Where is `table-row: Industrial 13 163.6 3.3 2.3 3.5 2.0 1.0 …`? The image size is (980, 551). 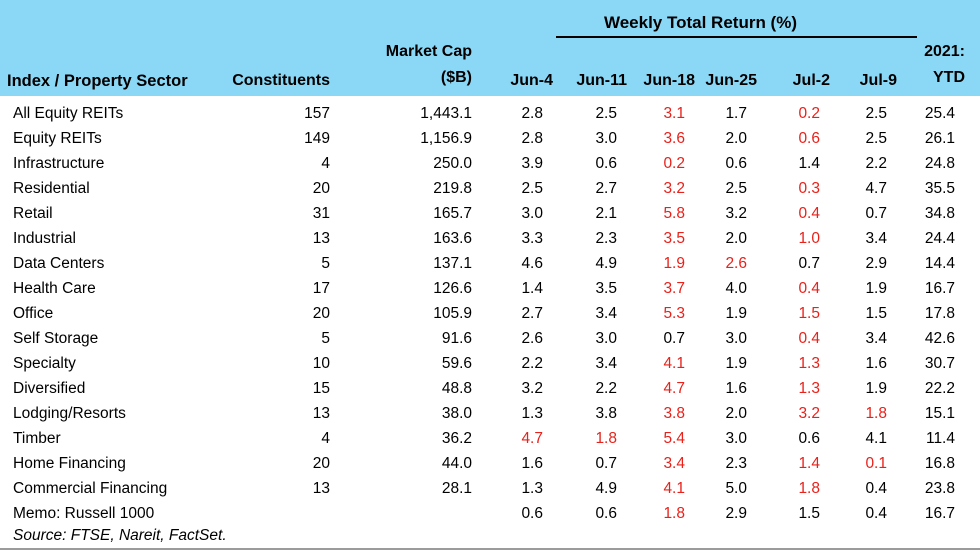
table-row: Industrial 13 163.6 3.3 2.3 3.5 2.0 1.0 … is located at coordinates (490, 238).